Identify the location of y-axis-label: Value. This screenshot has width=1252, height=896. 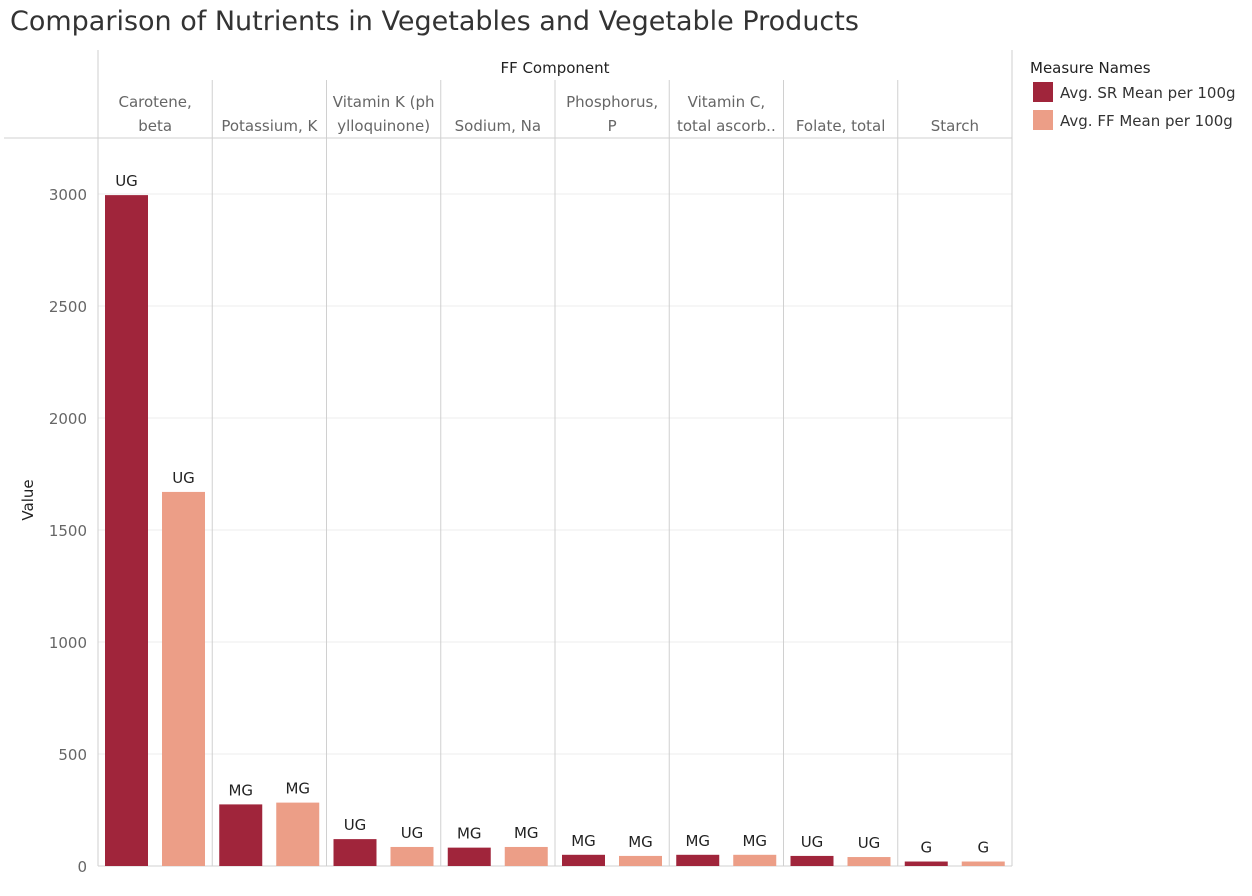
(28, 499).